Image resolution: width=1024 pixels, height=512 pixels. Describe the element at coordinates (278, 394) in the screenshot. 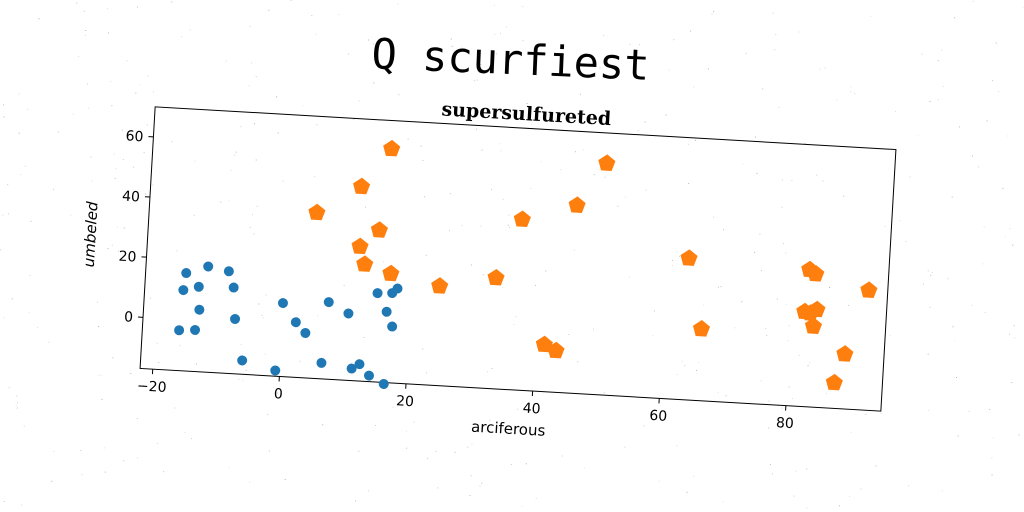

I see `x-tick-label: 0` at that location.